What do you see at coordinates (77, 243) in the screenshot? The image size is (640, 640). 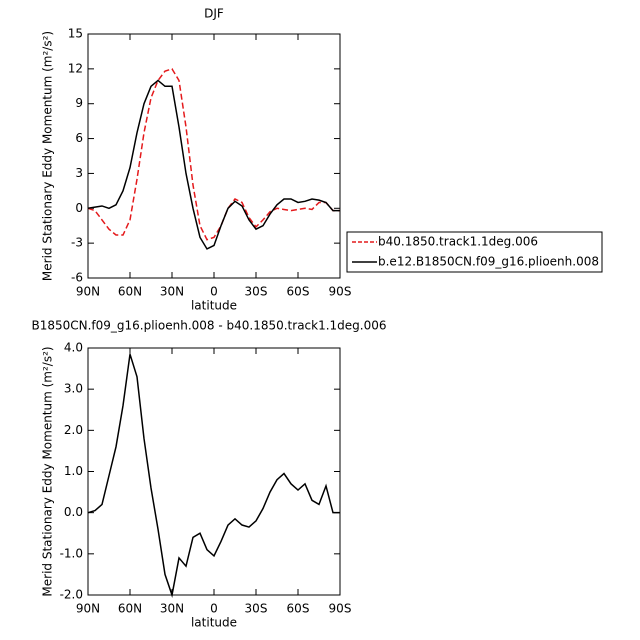 I see `y-tick-label: -3` at bounding box center [77, 243].